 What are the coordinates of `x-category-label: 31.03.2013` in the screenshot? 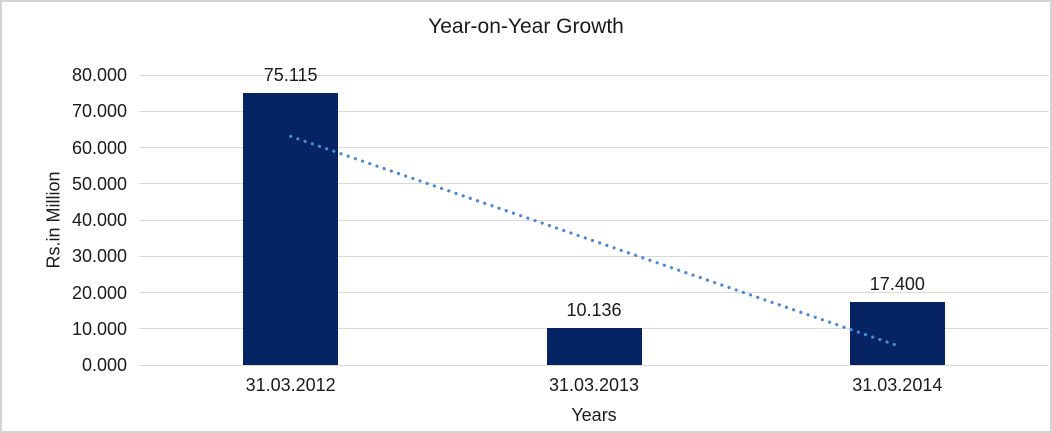 It's located at (594, 385).